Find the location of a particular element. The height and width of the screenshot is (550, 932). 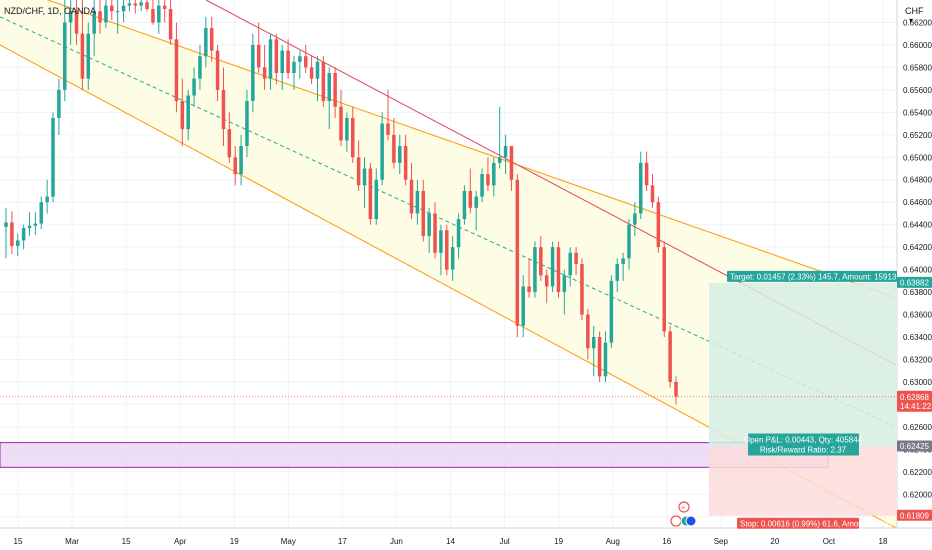

stop-label-bg is located at coordinates (798, 523).